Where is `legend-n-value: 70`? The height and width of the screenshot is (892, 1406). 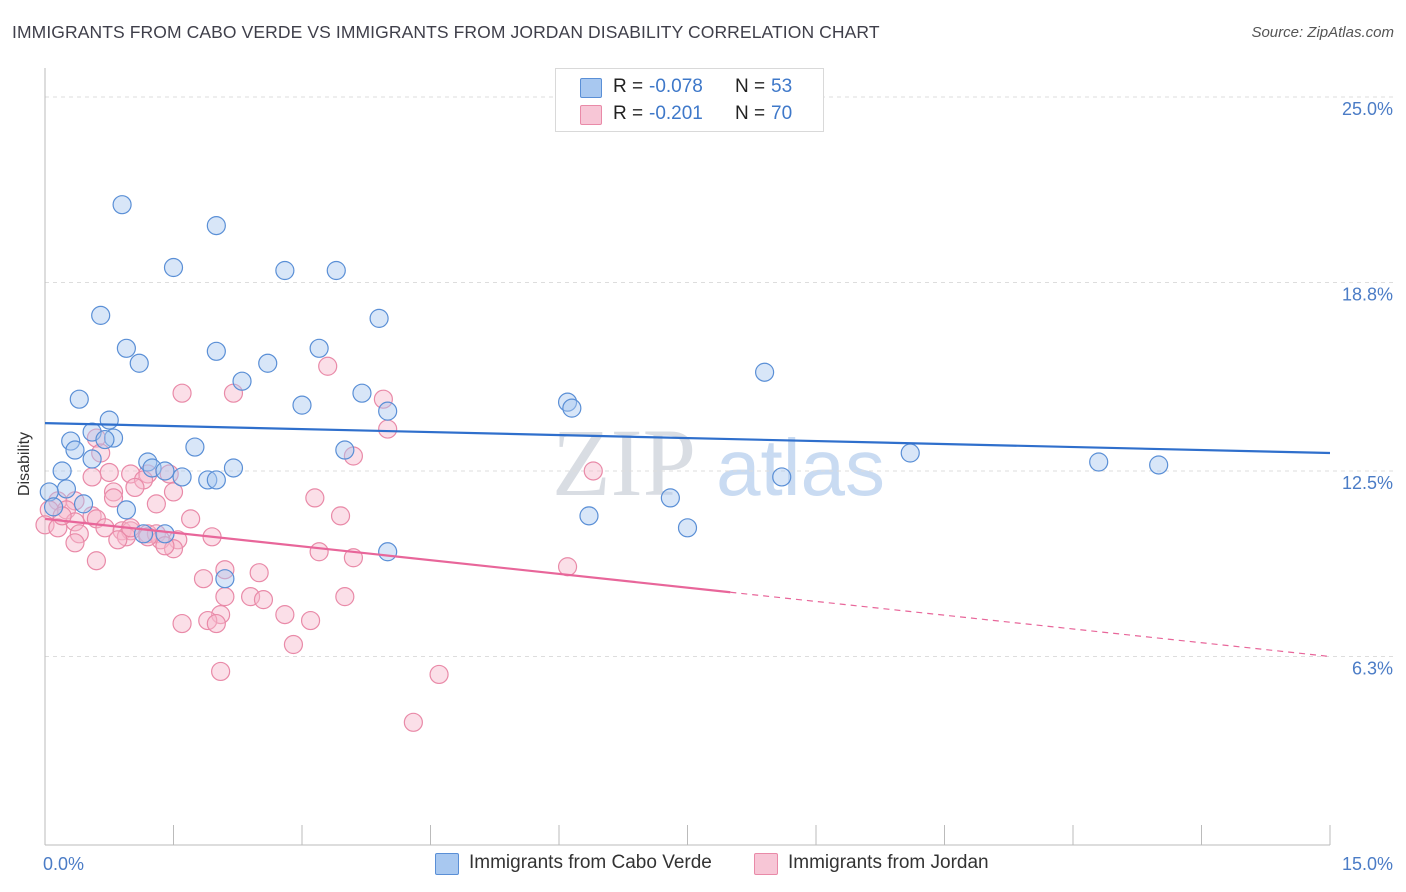
legend-n-value: 70 is located at coordinates (782, 113).